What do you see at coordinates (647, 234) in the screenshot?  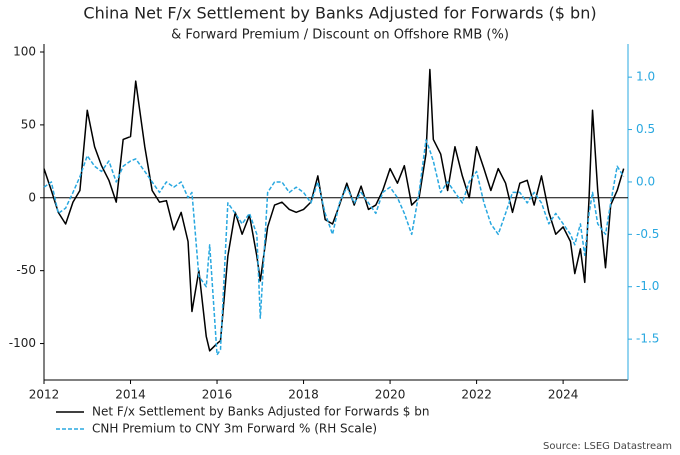 I see `y2-tick-label: -0.5` at bounding box center [647, 234].